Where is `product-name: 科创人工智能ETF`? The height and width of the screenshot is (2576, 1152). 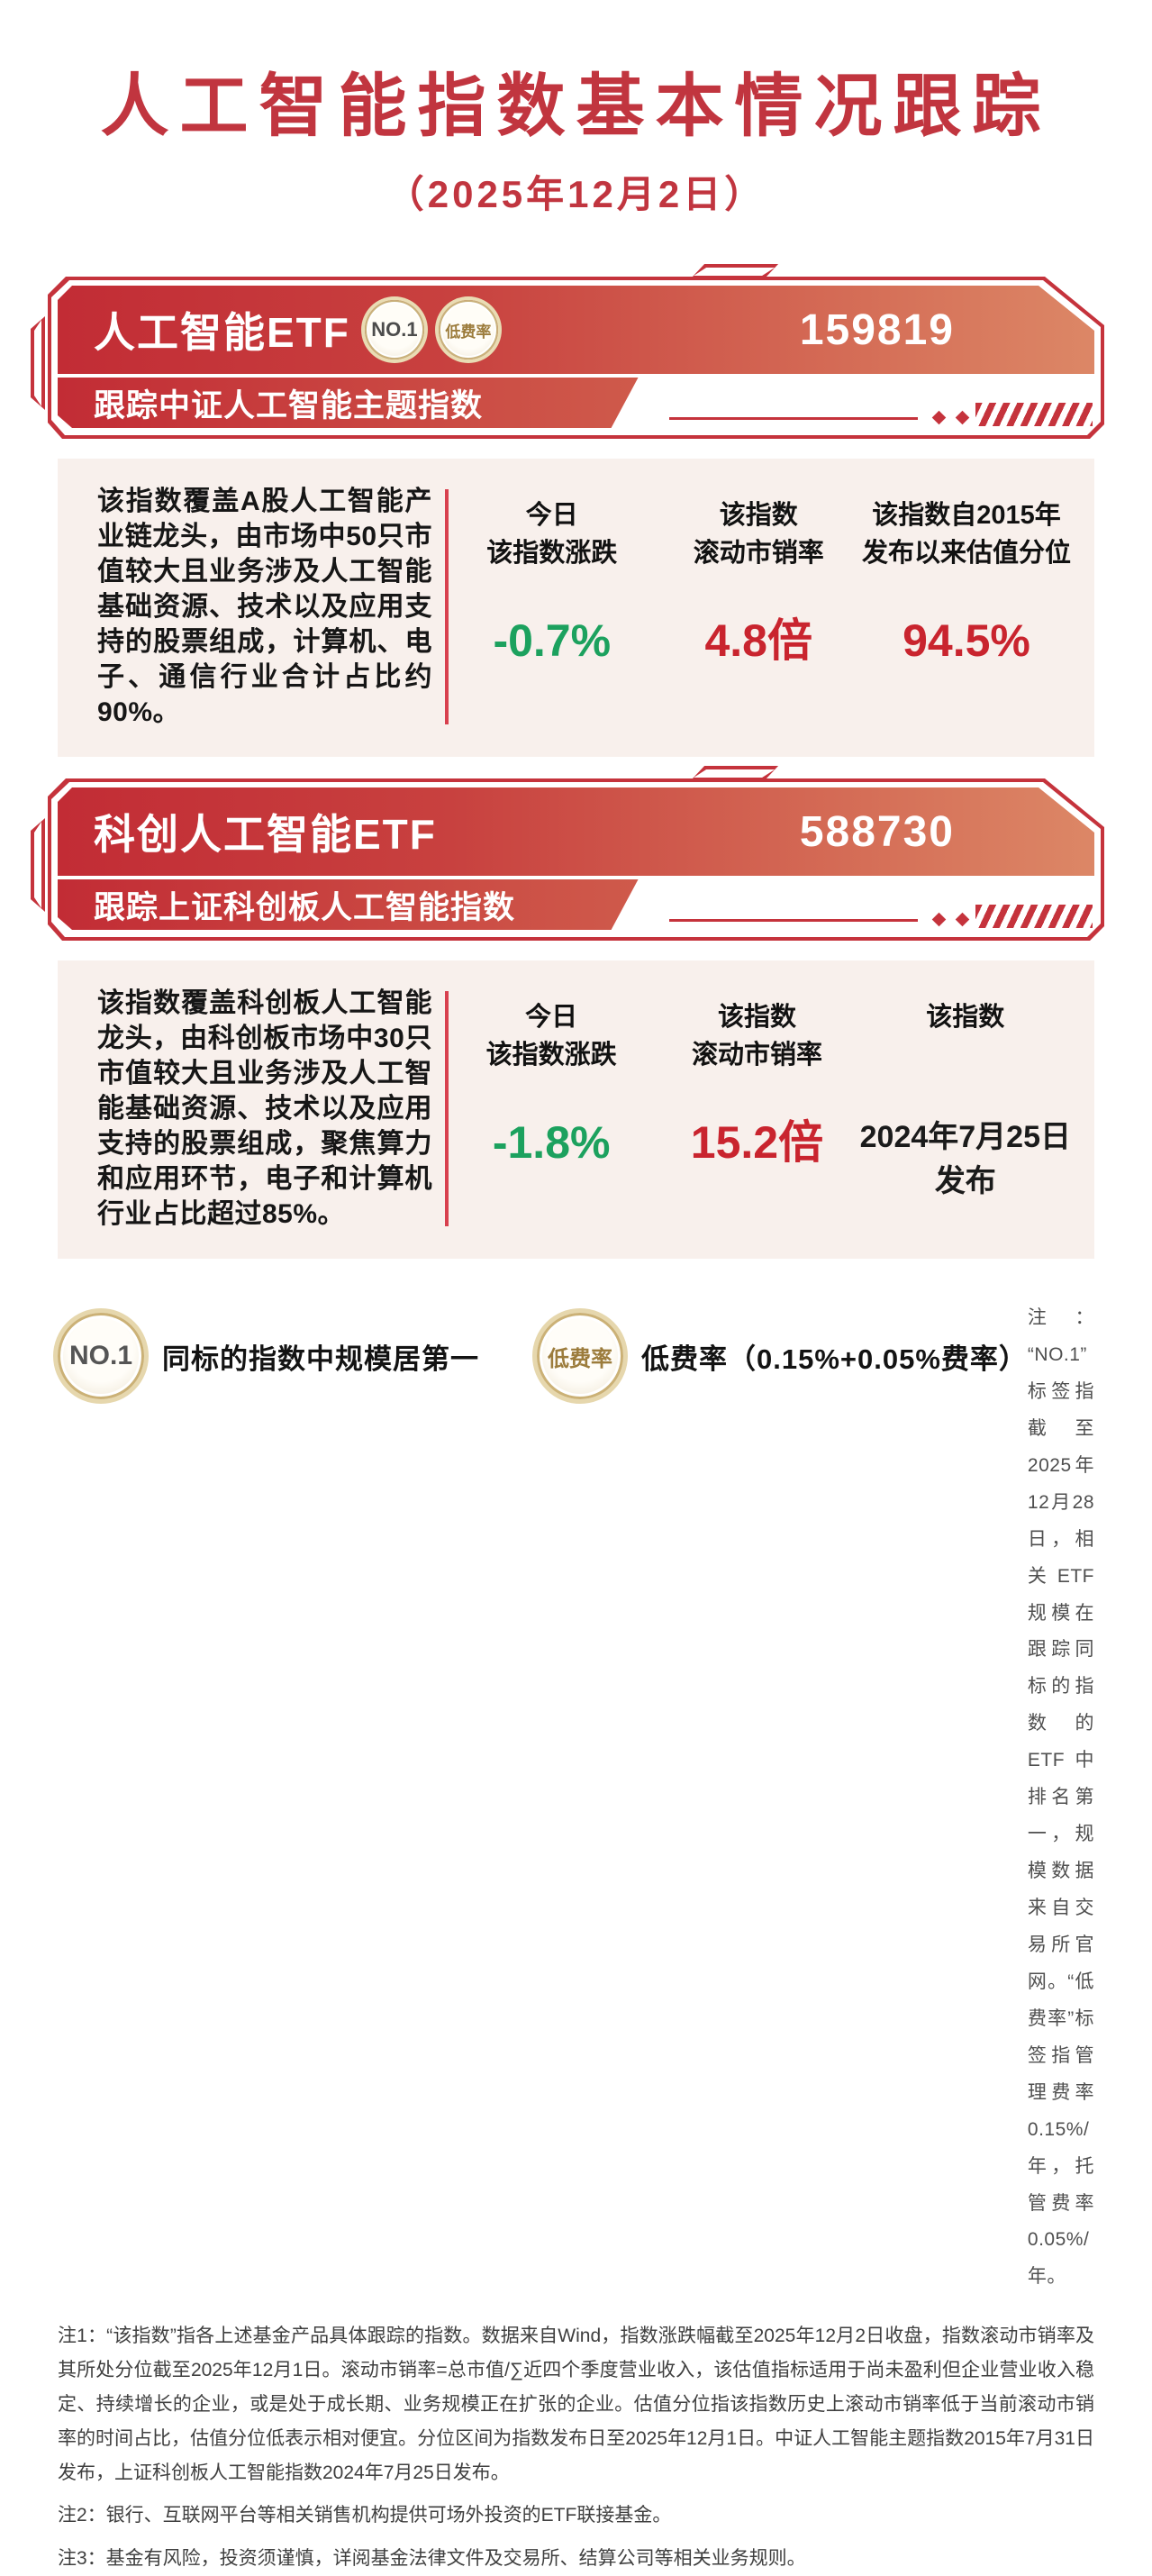
product-name: 科创人工智能ETF is located at coordinates (265, 834).